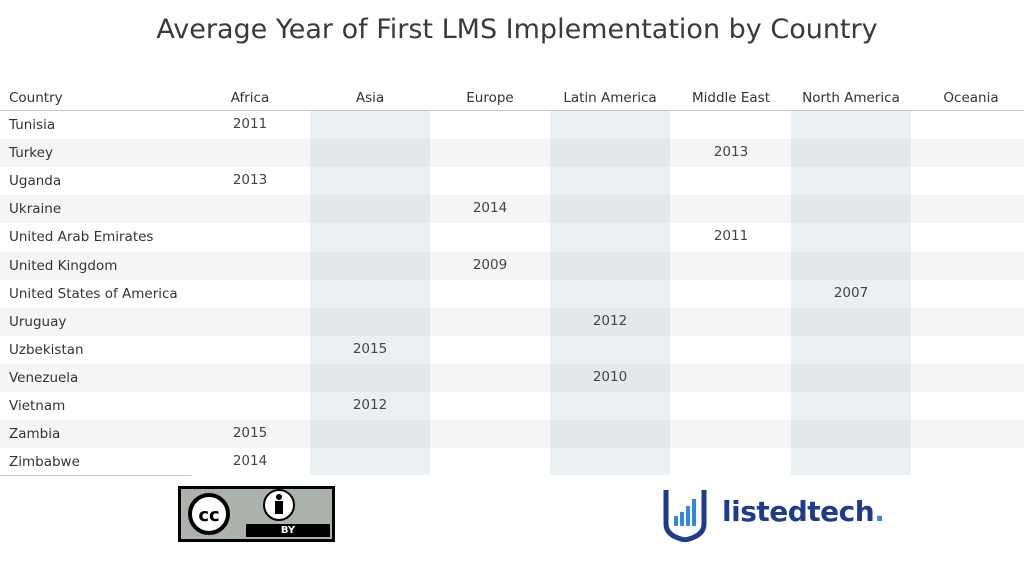 This screenshot has width=1024, height=561. Describe the element at coordinates (36, 98) in the screenshot. I see `header-country: Country` at that location.